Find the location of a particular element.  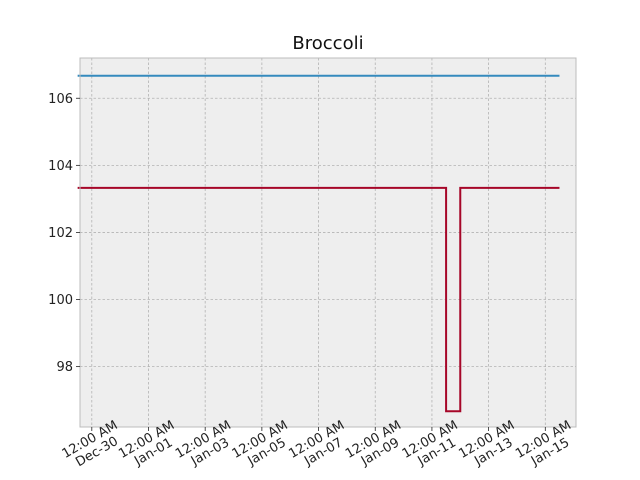

y-tick-label: 104 is located at coordinates (60, 166).